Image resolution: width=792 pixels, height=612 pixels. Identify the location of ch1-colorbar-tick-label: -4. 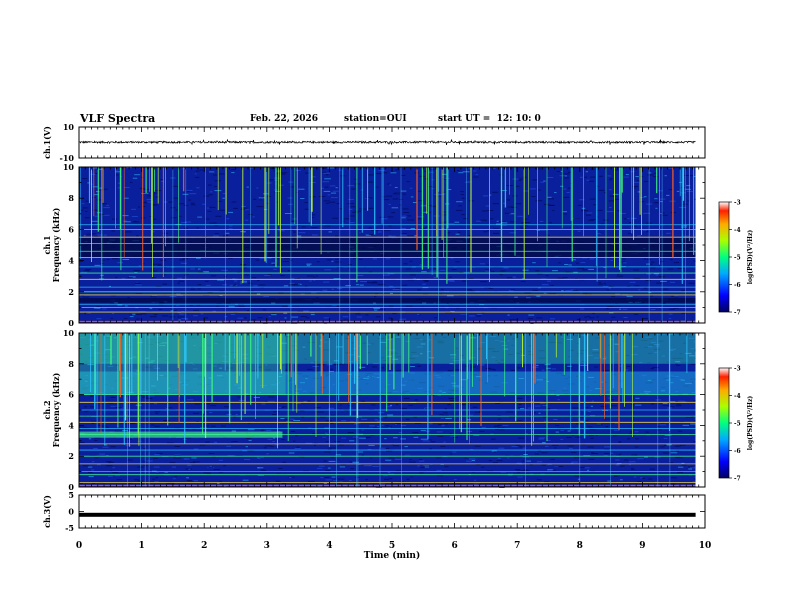
(737, 230).